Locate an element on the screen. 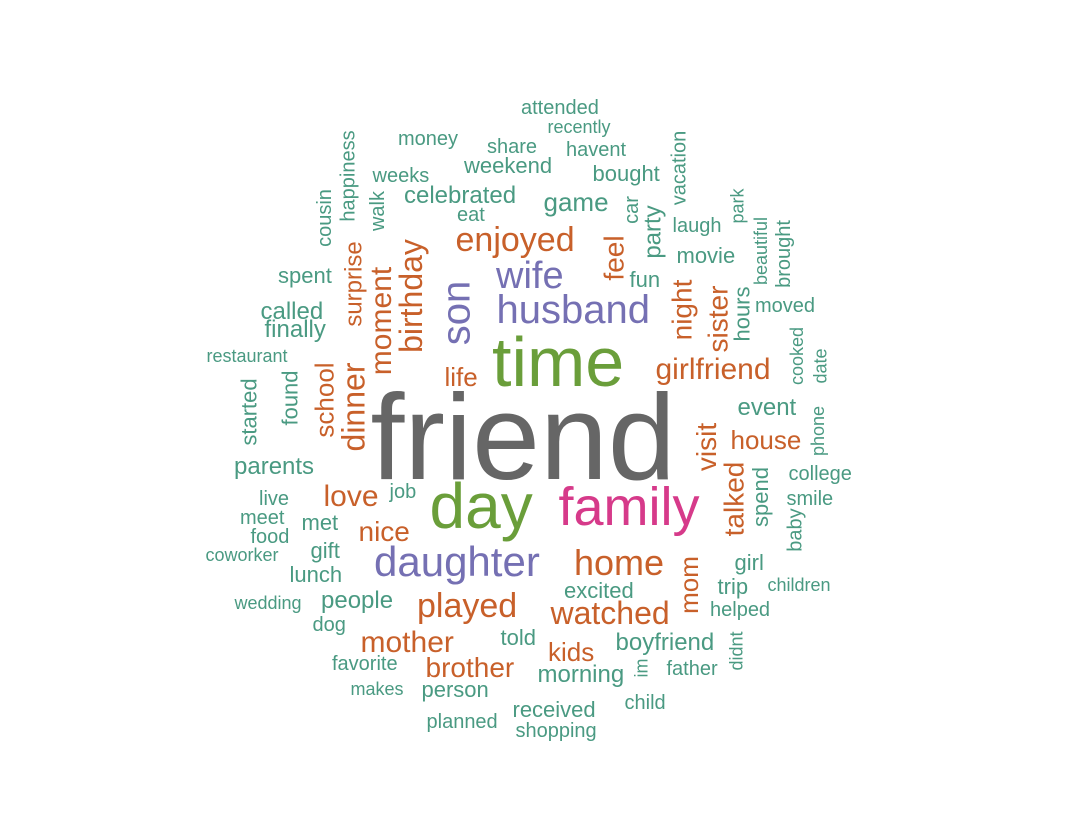 The height and width of the screenshot is (820, 1078). word-girlfriend: girlfriend is located at coordinates (713, 369).